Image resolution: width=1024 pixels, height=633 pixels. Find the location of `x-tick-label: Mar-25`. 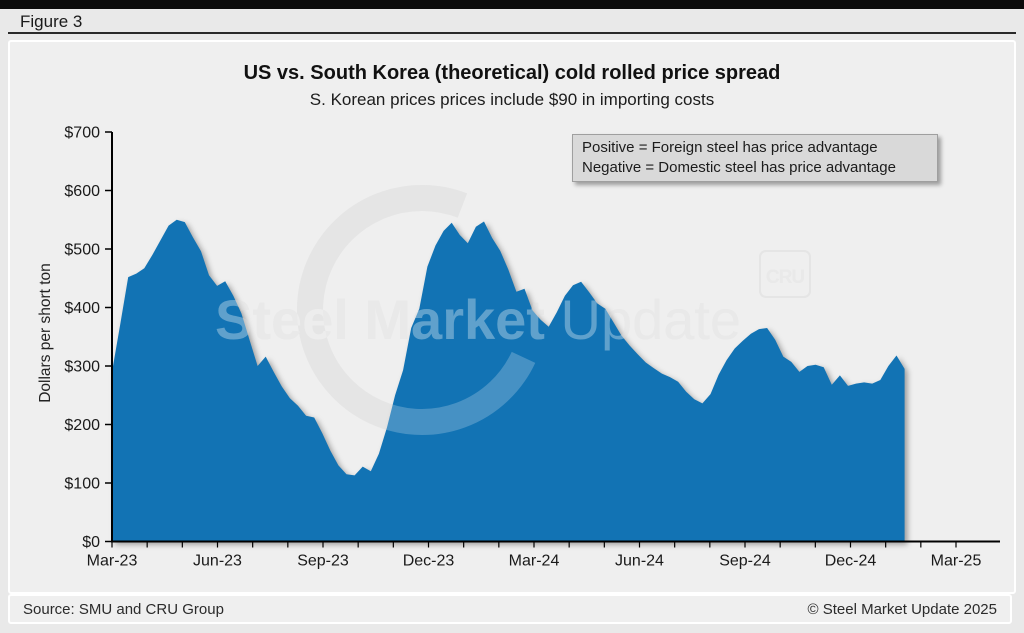

x-tick-label: Mar-25 is located at coordinates (956, 561).